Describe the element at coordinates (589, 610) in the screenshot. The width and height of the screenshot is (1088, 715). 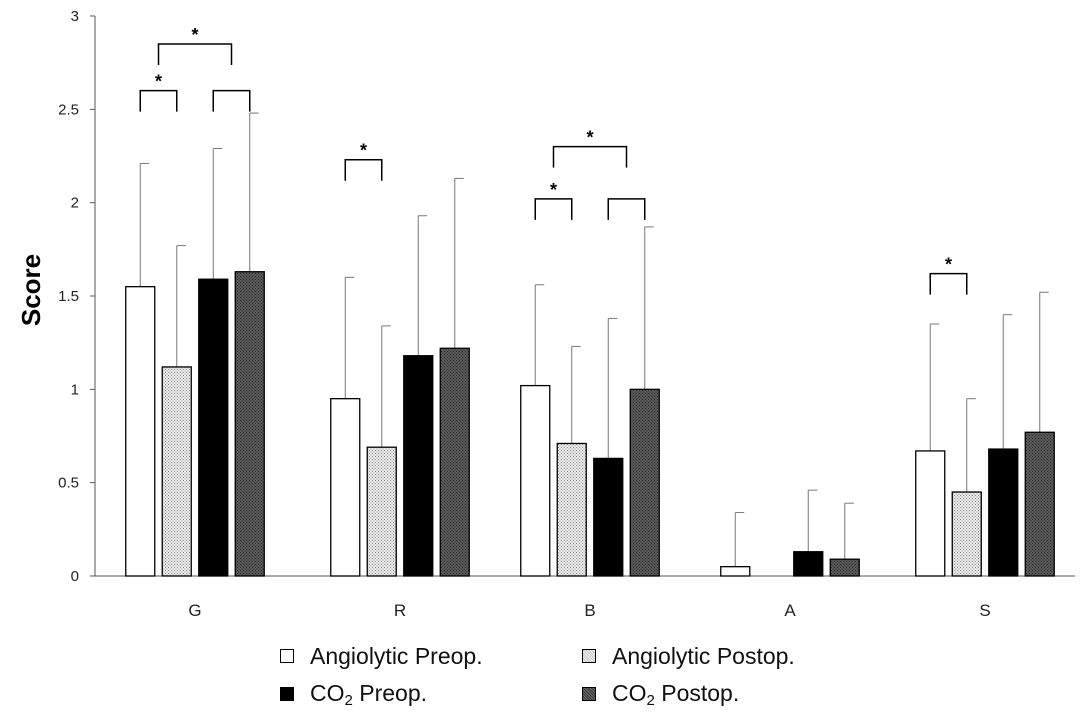
I see `x-tick-label: B` at that location.